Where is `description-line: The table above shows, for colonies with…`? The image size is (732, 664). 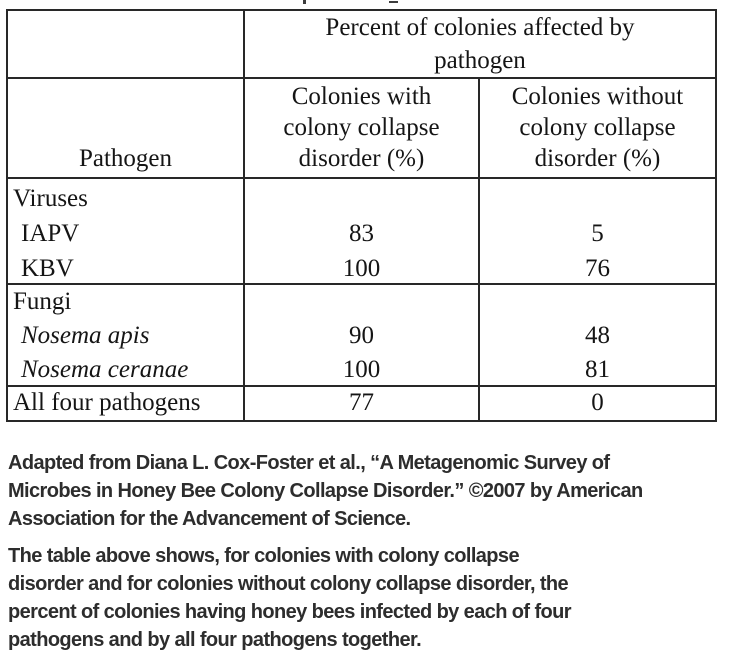
description-line: The table above shows, for colonies with… is located at coordinates (264, 556).